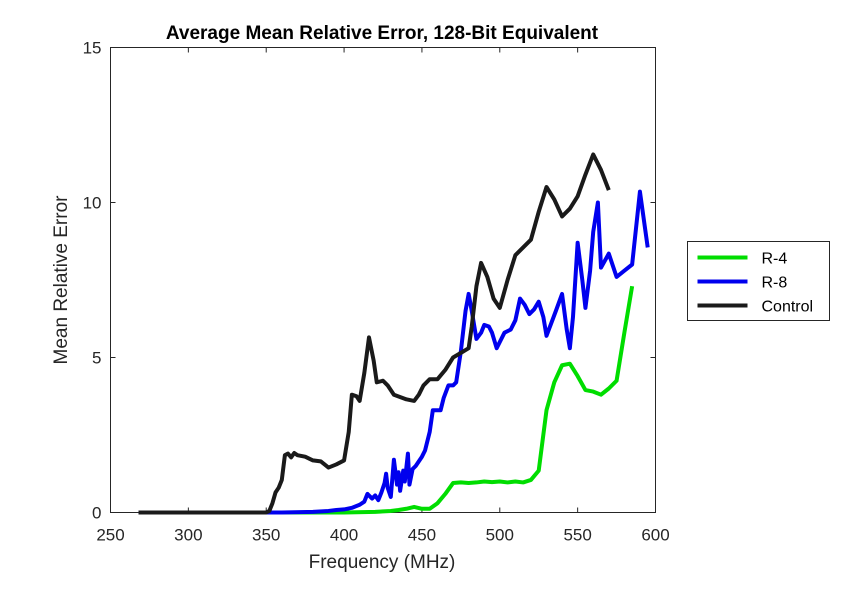 The image size is (846, 590). Describe the element at coordinates (96, 358) in the screenshot. I see `y-tick-label: 5` at that location.